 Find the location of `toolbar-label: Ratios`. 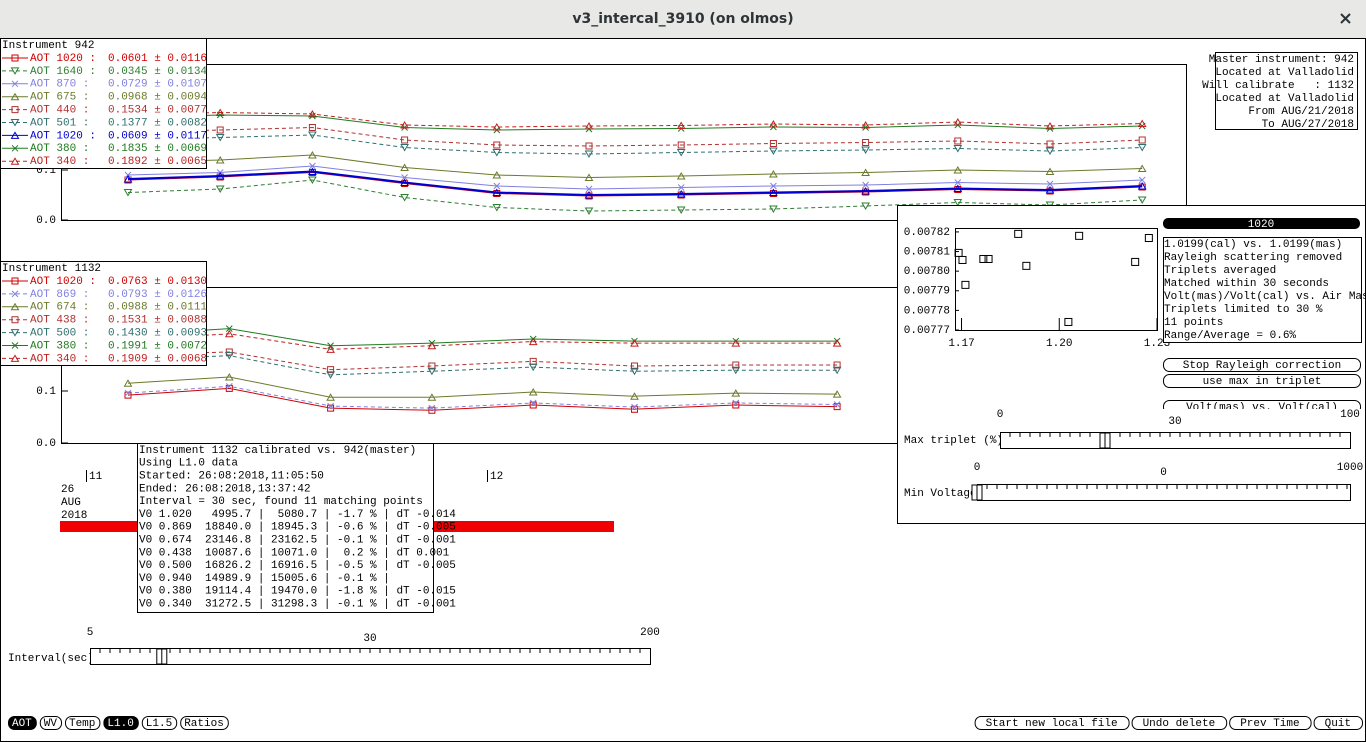

toolbar-label: Ratios is located at coordinates (204, 724).